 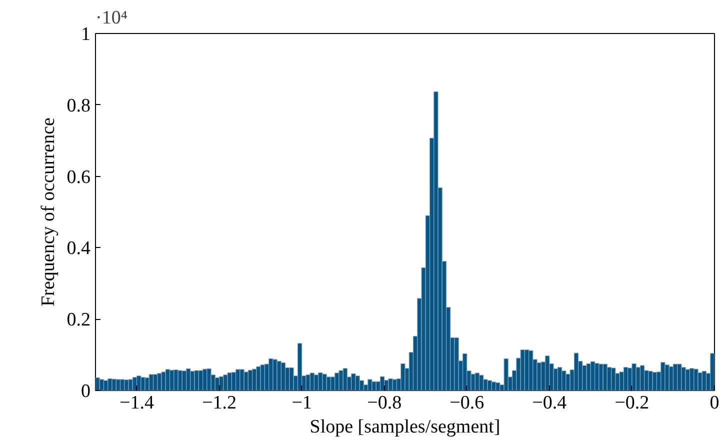 I want to click on x-tick-label: −0.6, so click(x=467, y=403).